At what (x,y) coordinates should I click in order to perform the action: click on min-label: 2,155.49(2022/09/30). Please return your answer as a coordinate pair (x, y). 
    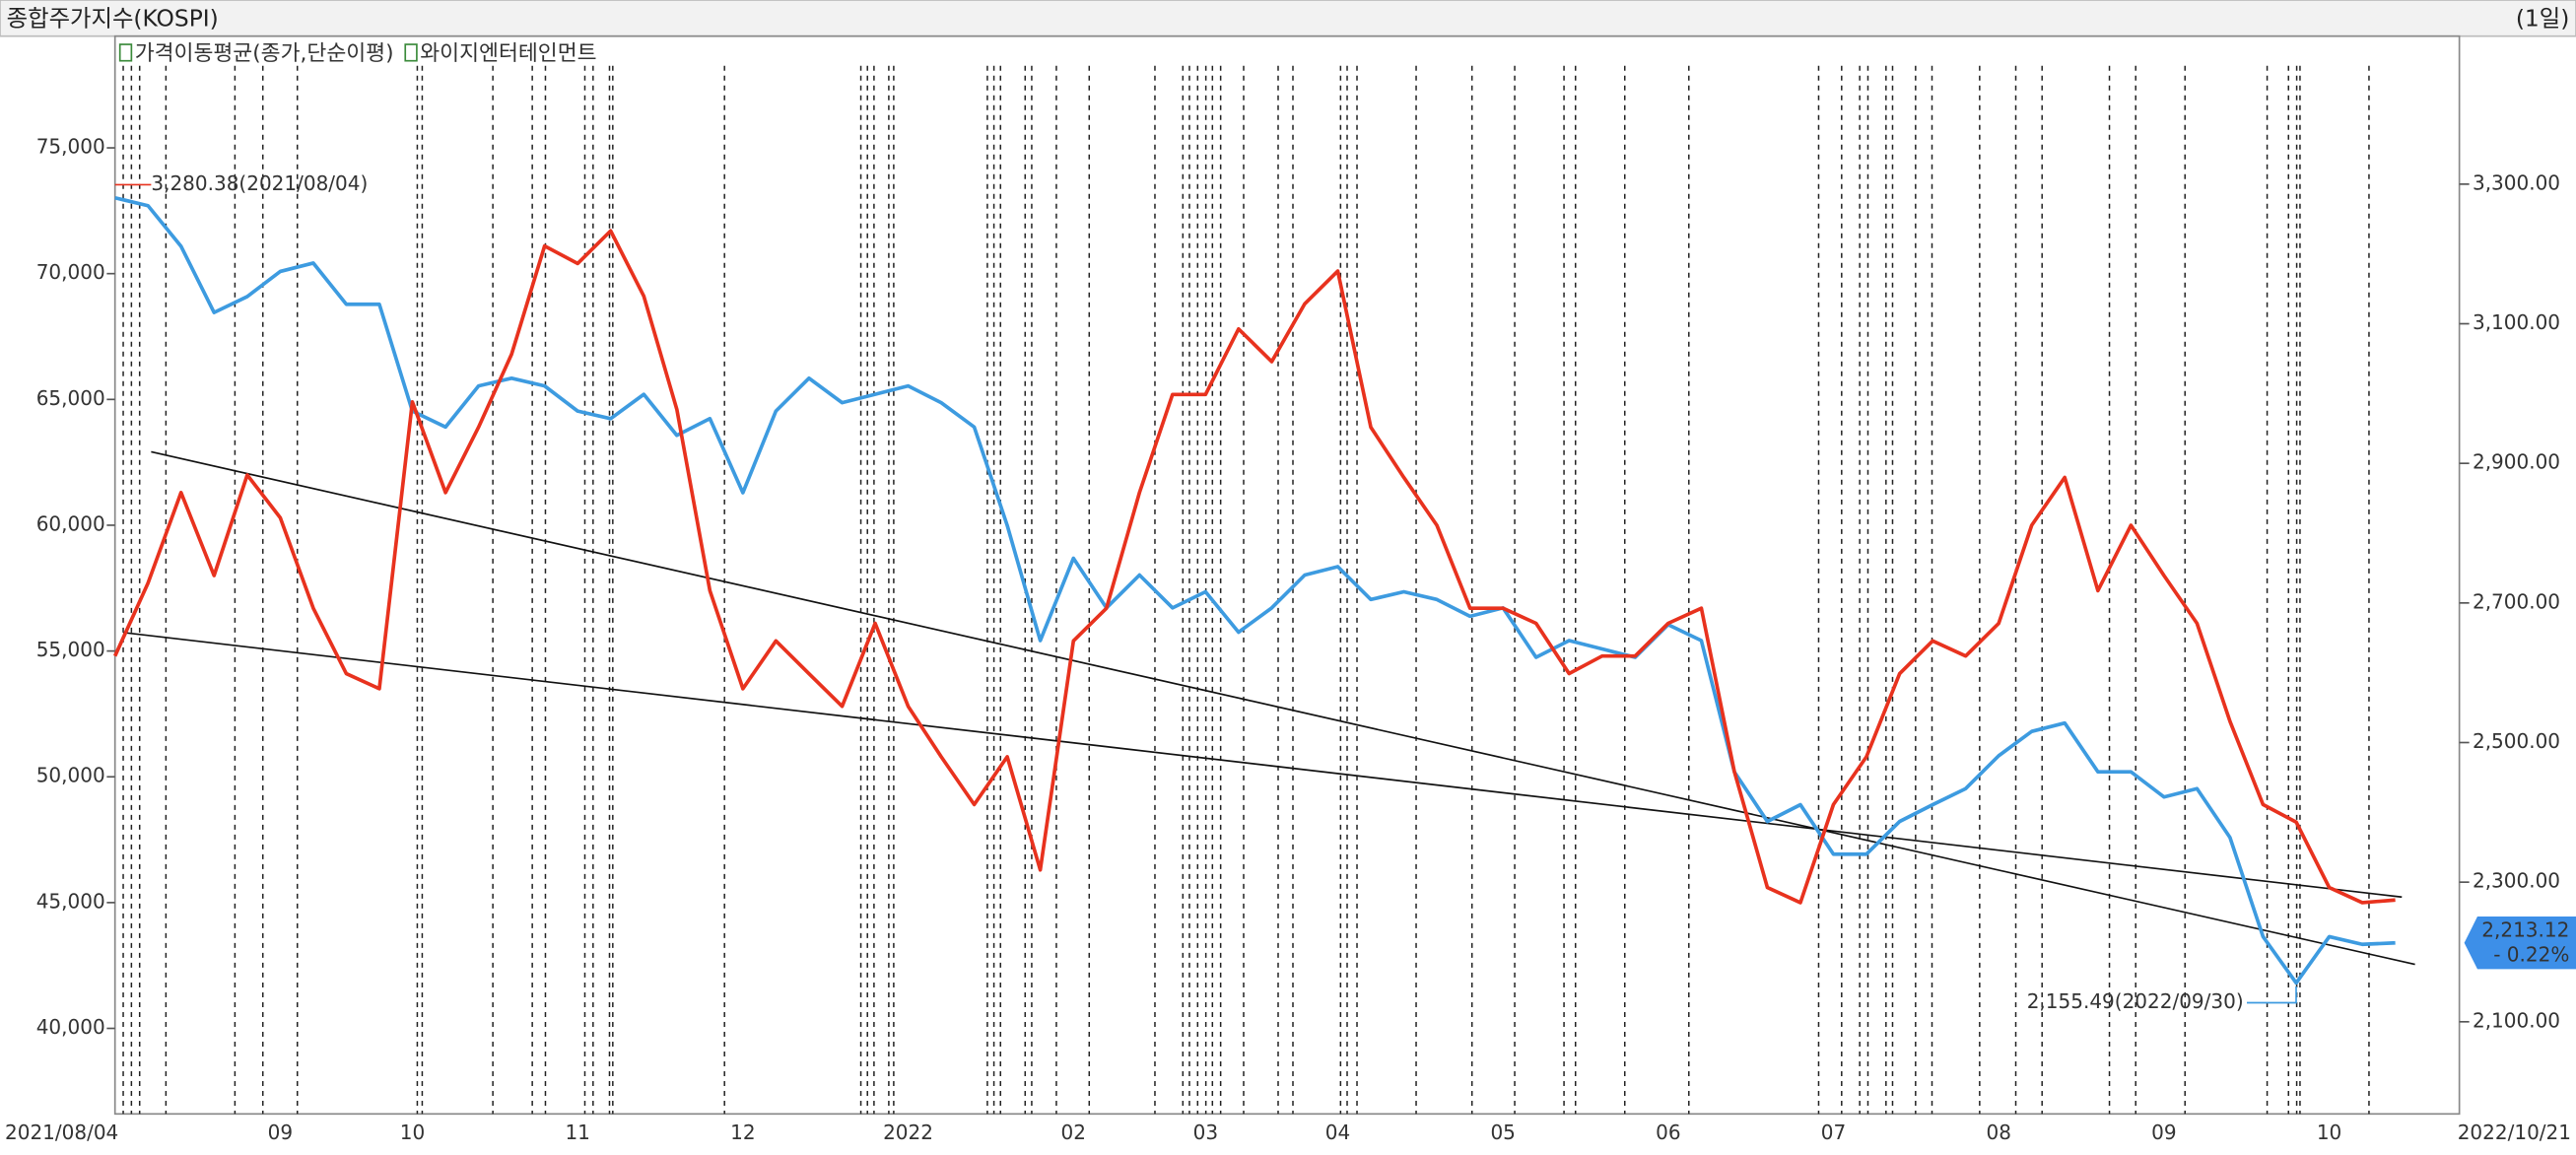
    Looking at the image, I should click on (2135, 1001).